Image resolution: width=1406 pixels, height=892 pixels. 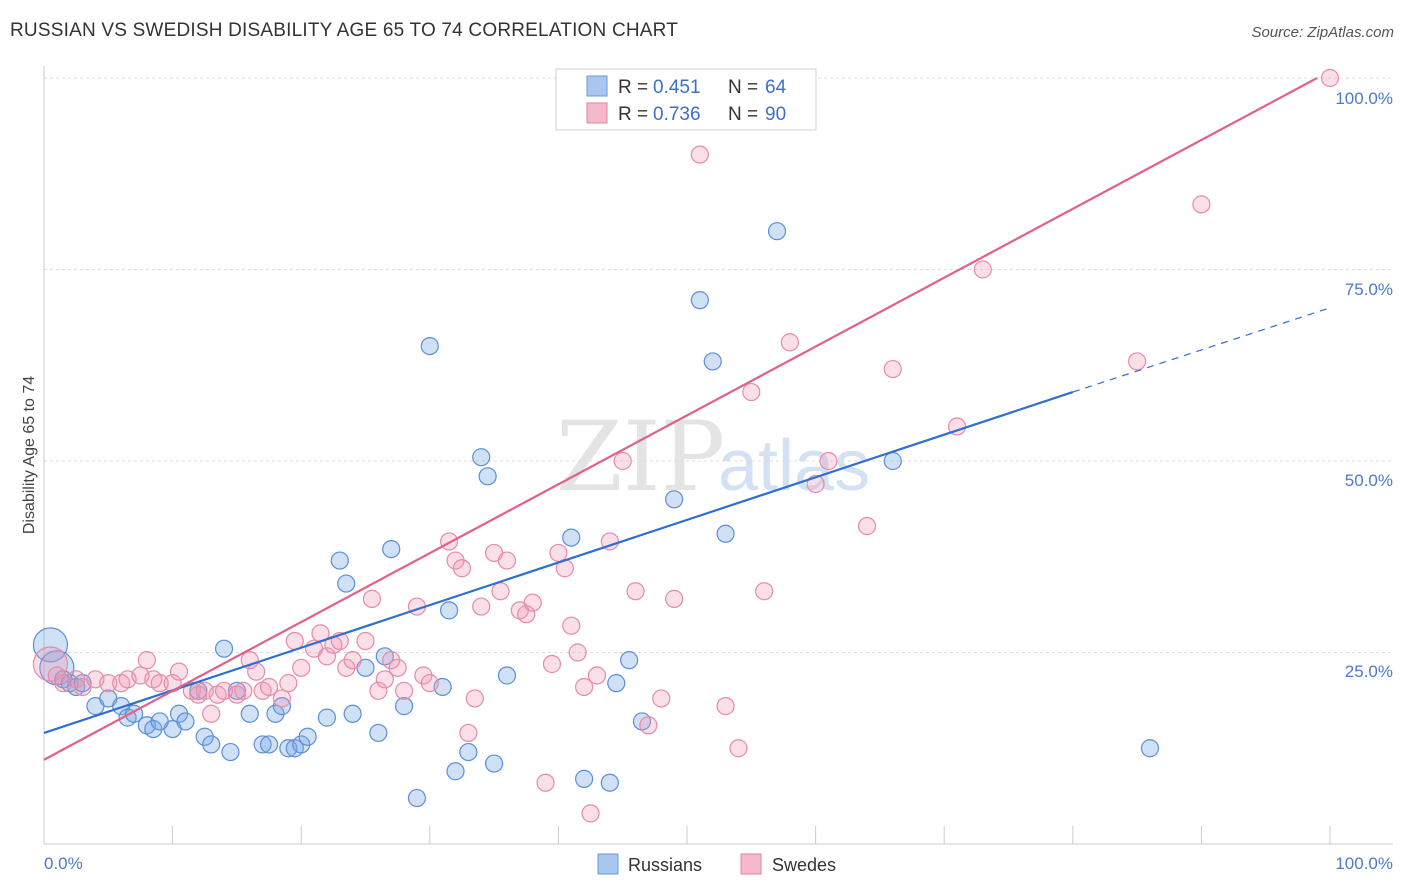 I want to click on y-axis-label: Disability Age 65 to 74, so click(x=29, y=455).